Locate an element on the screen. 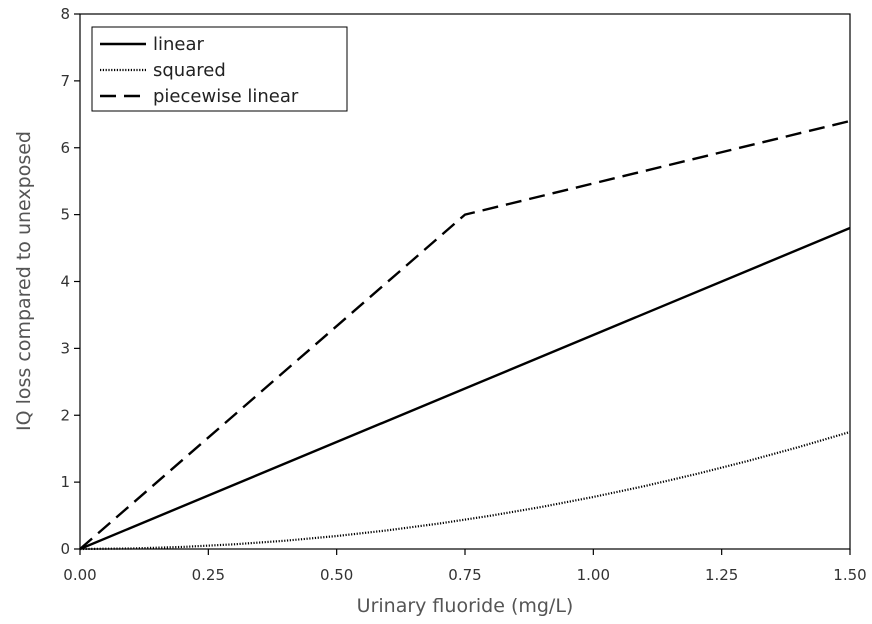  y-tick-label: 5 is located at coordinates (65, 215).